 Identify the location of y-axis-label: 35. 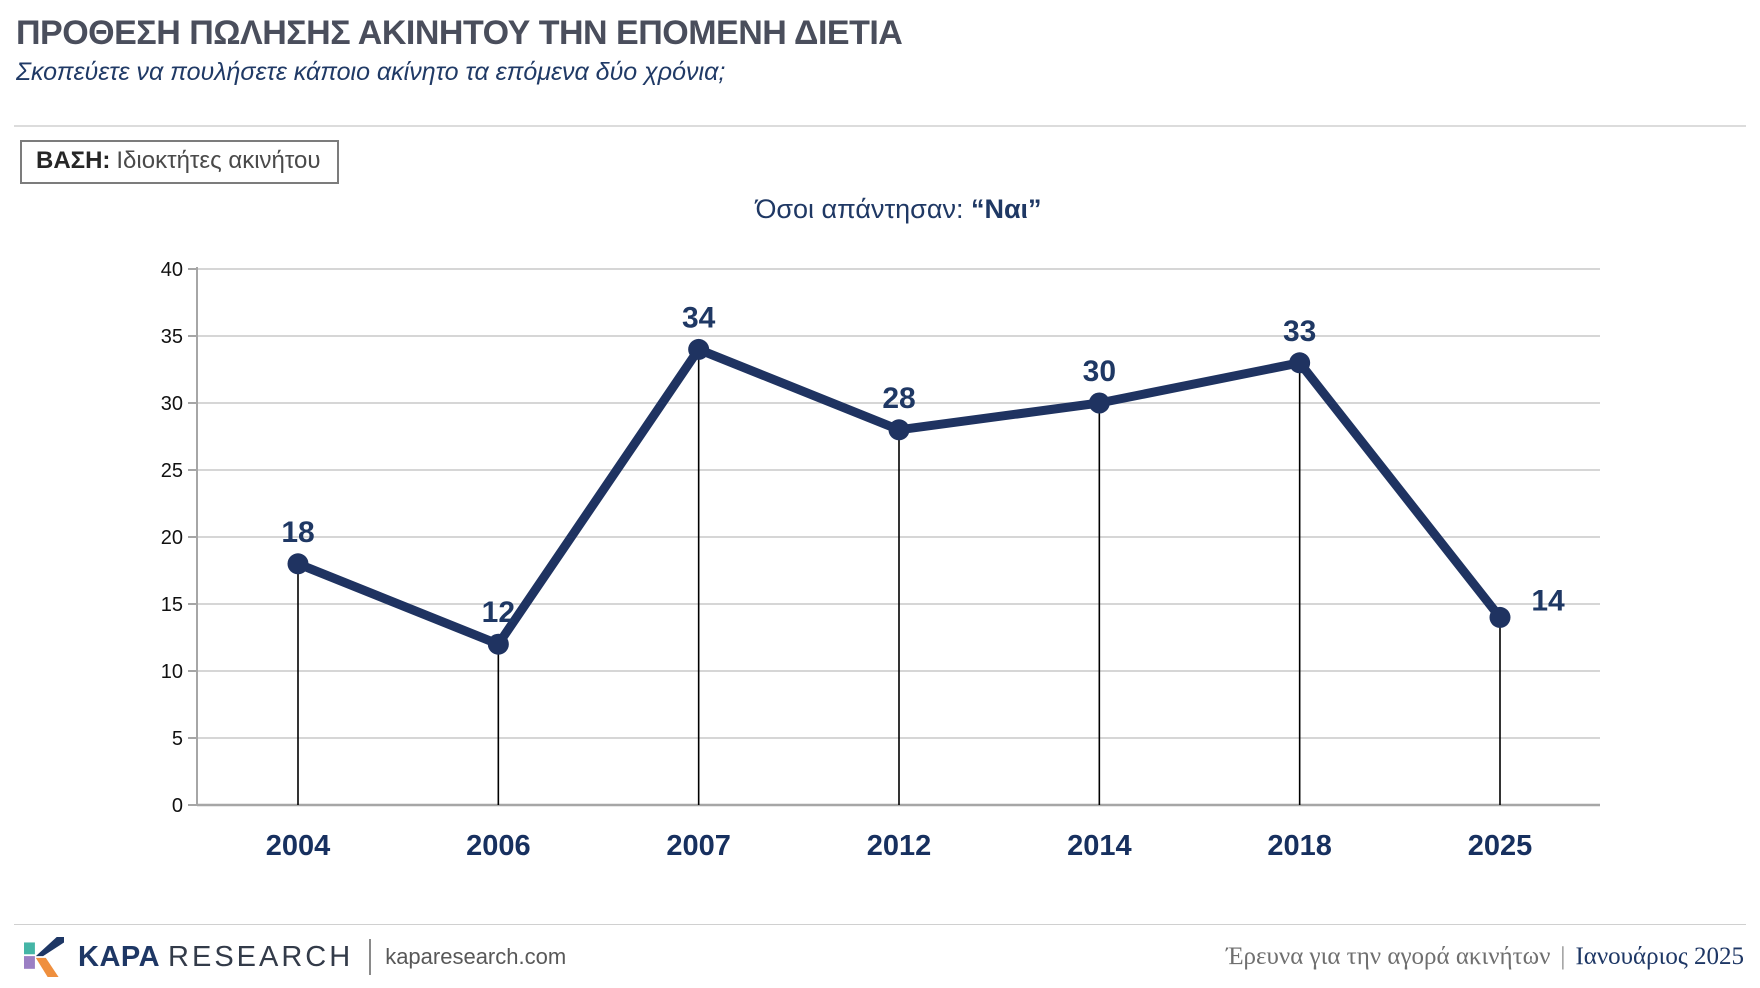
(172, 337).